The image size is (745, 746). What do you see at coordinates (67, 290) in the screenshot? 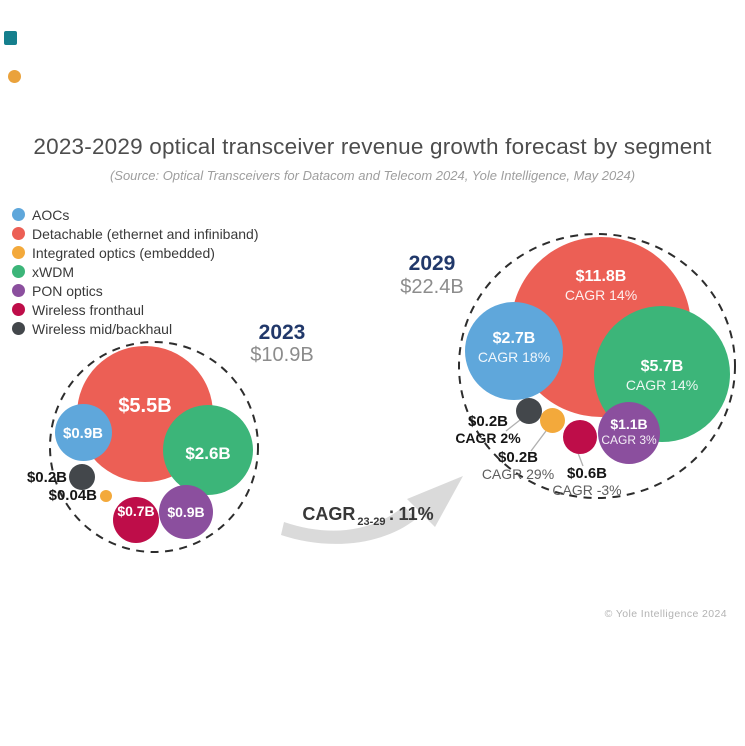
I see `legend-label: PON optics` at bounding box center [67, 290].